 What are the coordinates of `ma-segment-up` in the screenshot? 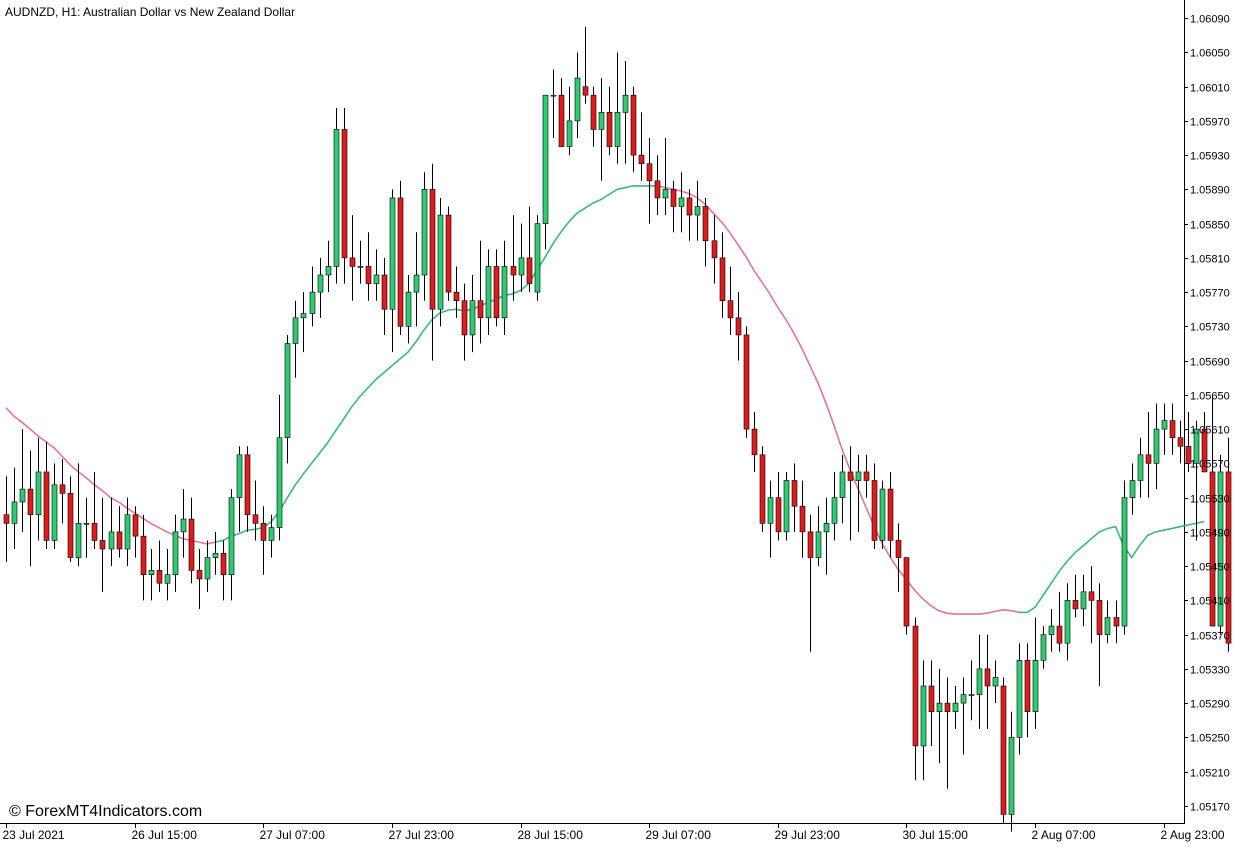 It's located at (436, 364).